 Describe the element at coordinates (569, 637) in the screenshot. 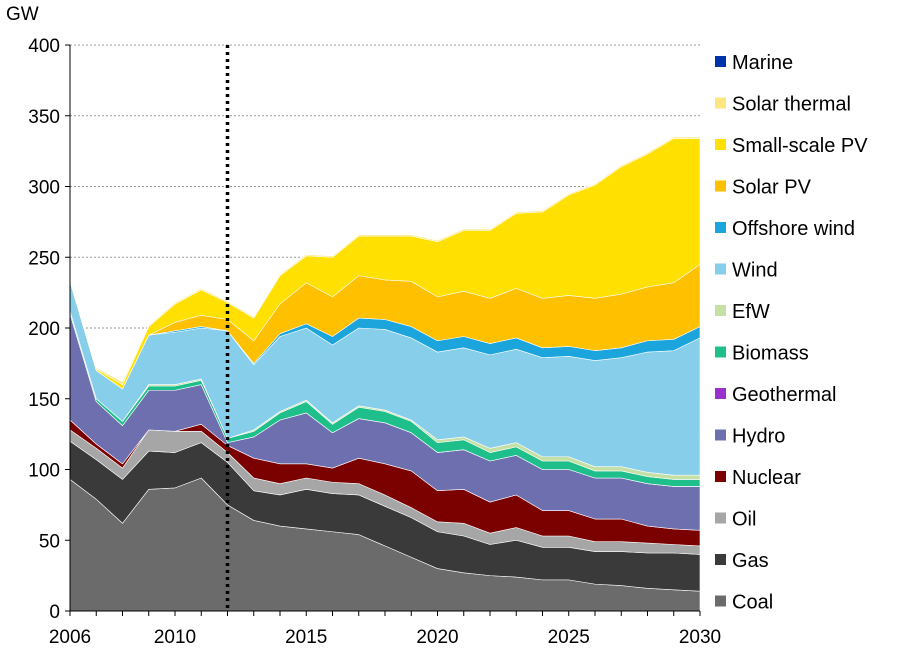

I see `x-tick-label-2025: 2025` at that location.